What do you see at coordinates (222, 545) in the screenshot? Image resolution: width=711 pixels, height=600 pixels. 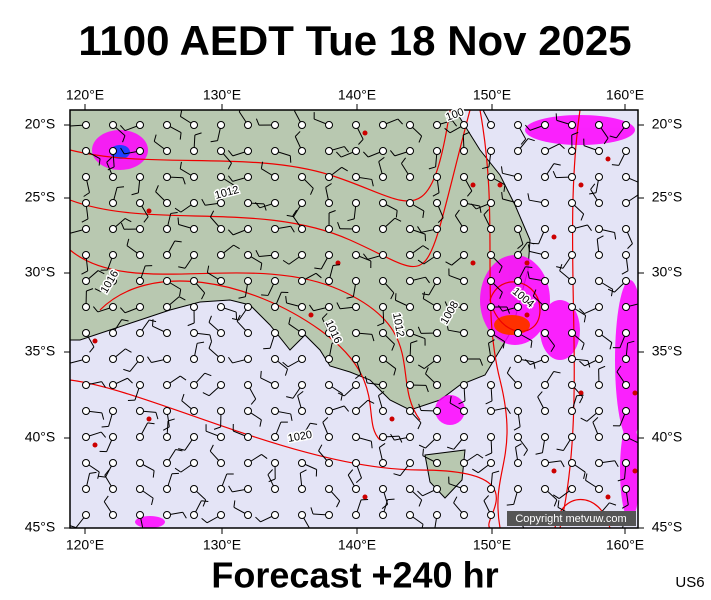 I see `lon-label: 130°E` at bounding box center [222, 545].